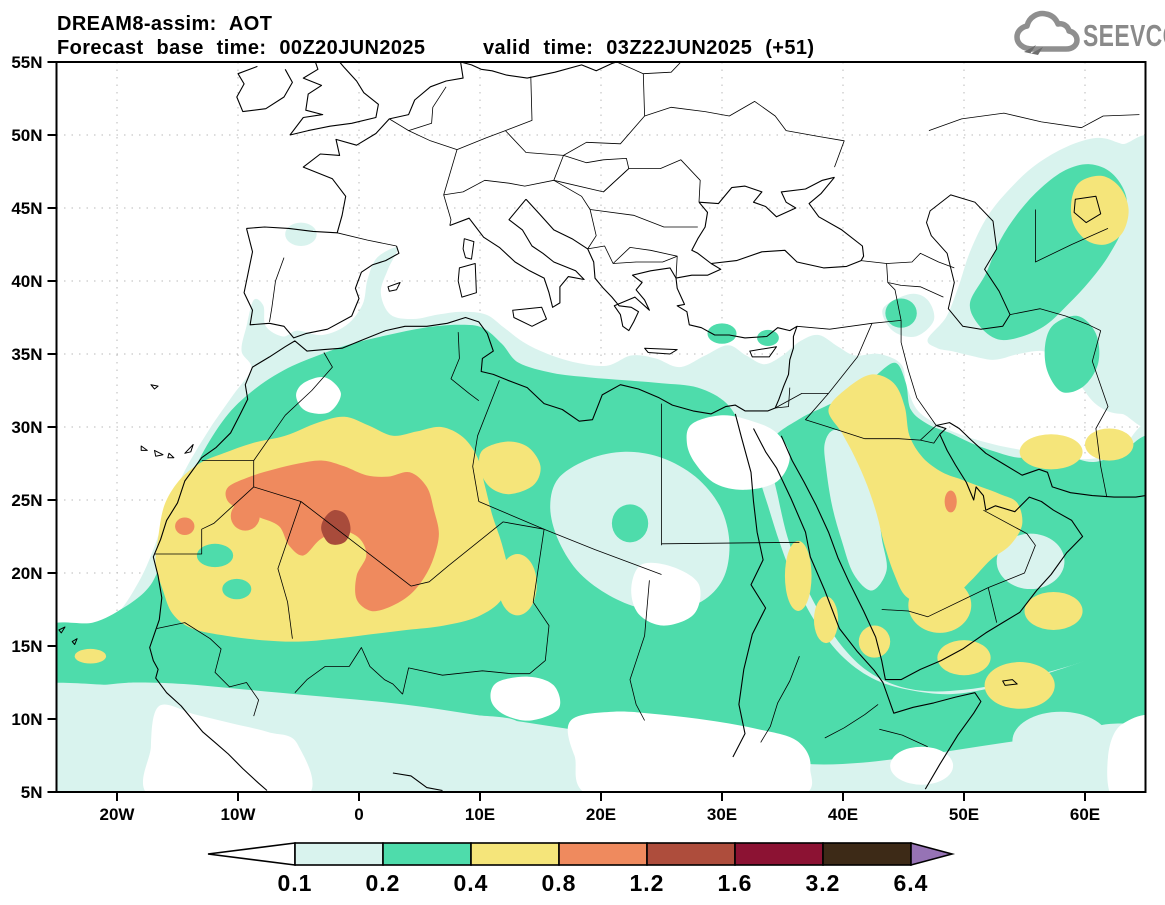 The height and width of the screenshot is (905, 1165). Describe the element at coordinates (336, 527) in the screenshot. I see `contour-region-ge-1.2` at that location.